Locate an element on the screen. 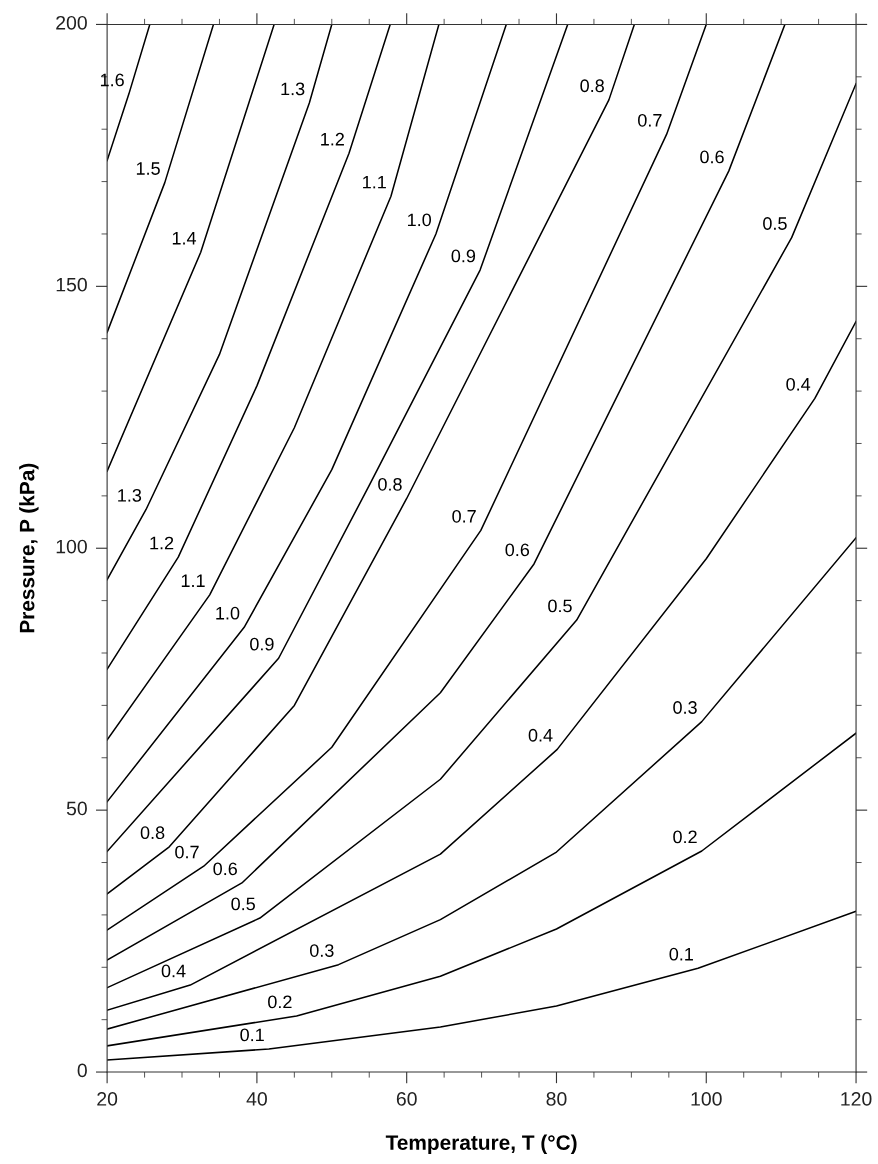 This screenshot has height=1164, width=878. annotation: 1.6 is located at coordinates (112, 80).